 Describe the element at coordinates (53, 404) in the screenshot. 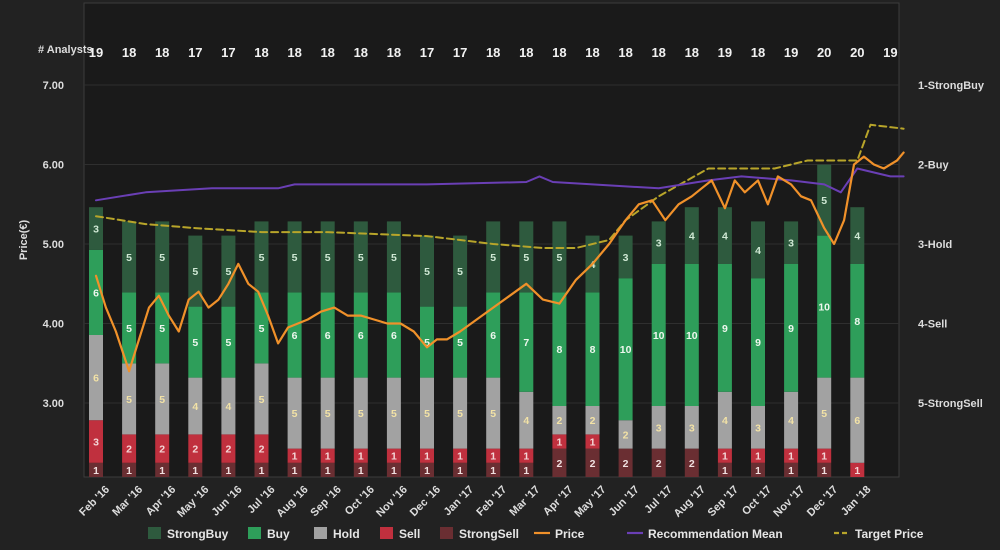

I see `y-tick-label: 3.00` at that location.